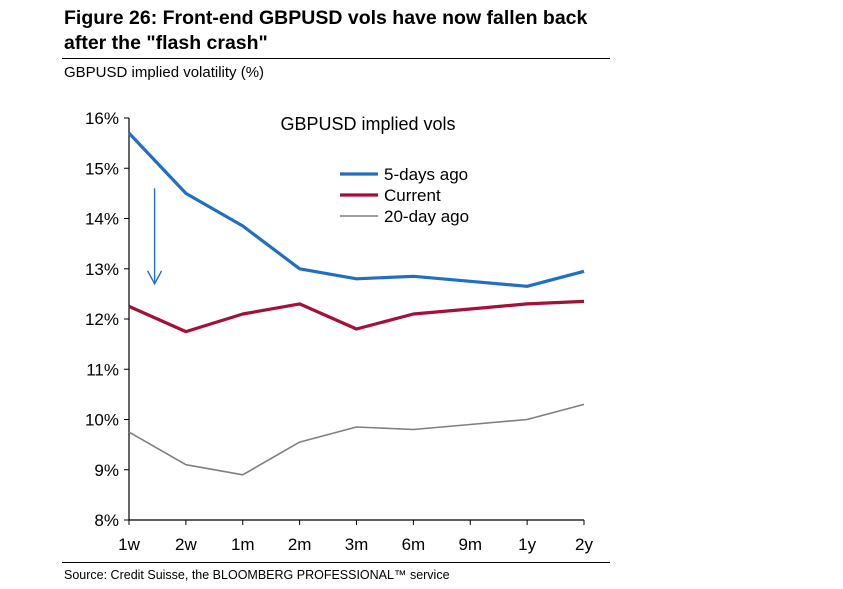 The width and height of the screenshot is (843, 589). I want to click on x-axis-ticks: 1w 2w 1m 2m 3m 6m 9m 1y 2y, so click(355, 537).